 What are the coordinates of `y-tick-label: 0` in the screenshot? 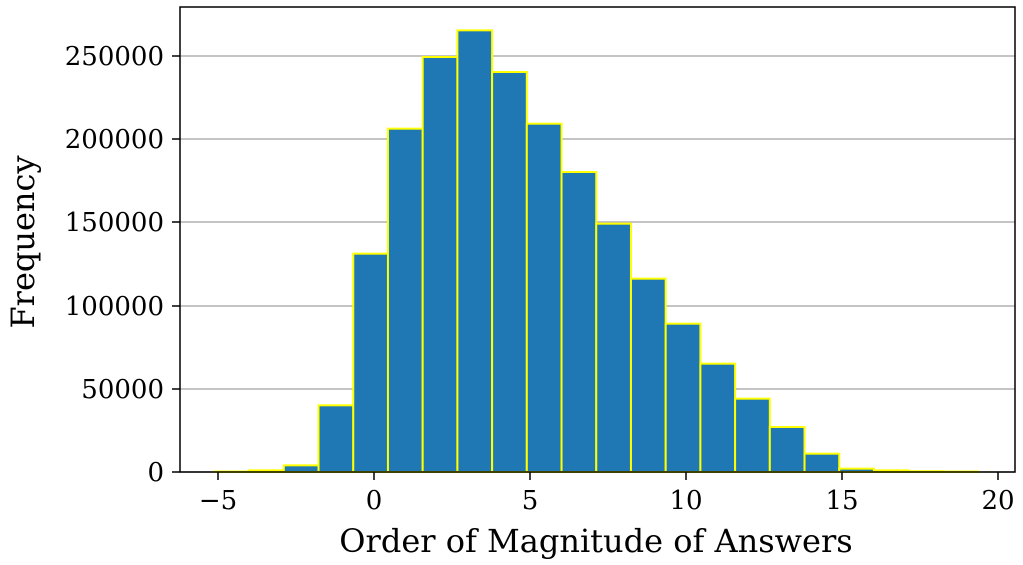 It's located at (155, 473).